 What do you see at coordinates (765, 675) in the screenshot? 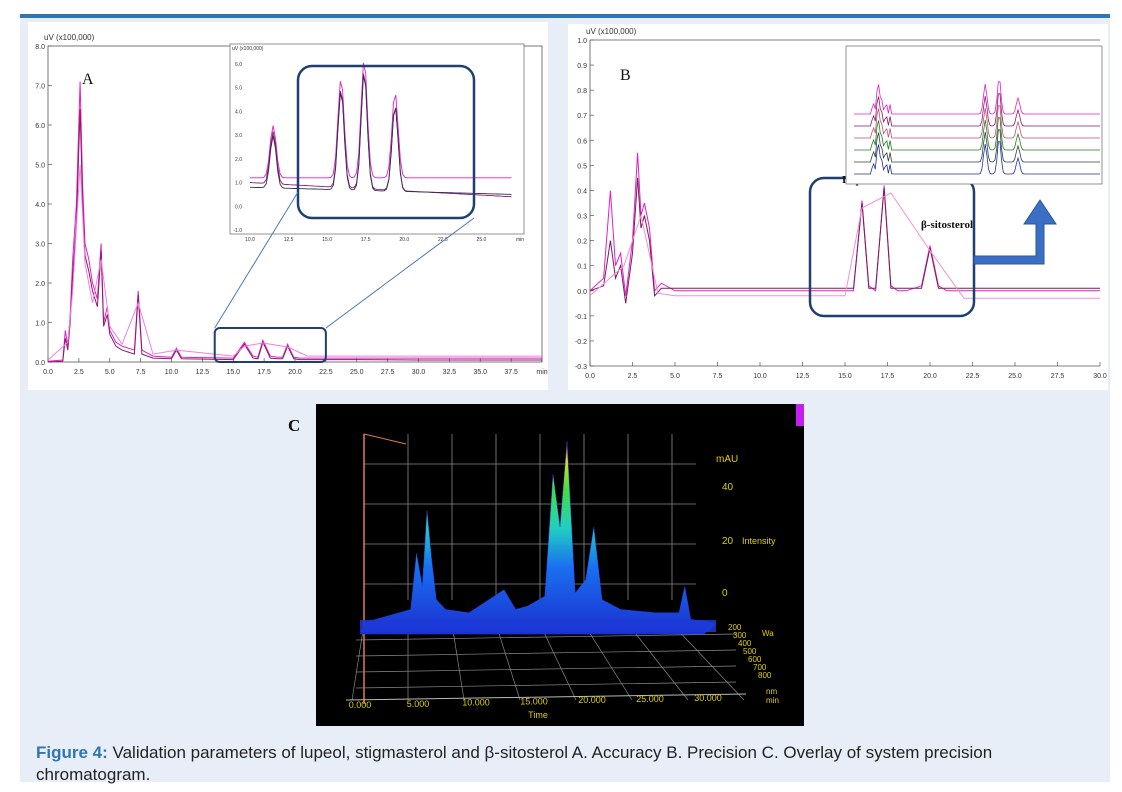
I see `wavelength-tick-label: 800` at bounding box center [765, 675].